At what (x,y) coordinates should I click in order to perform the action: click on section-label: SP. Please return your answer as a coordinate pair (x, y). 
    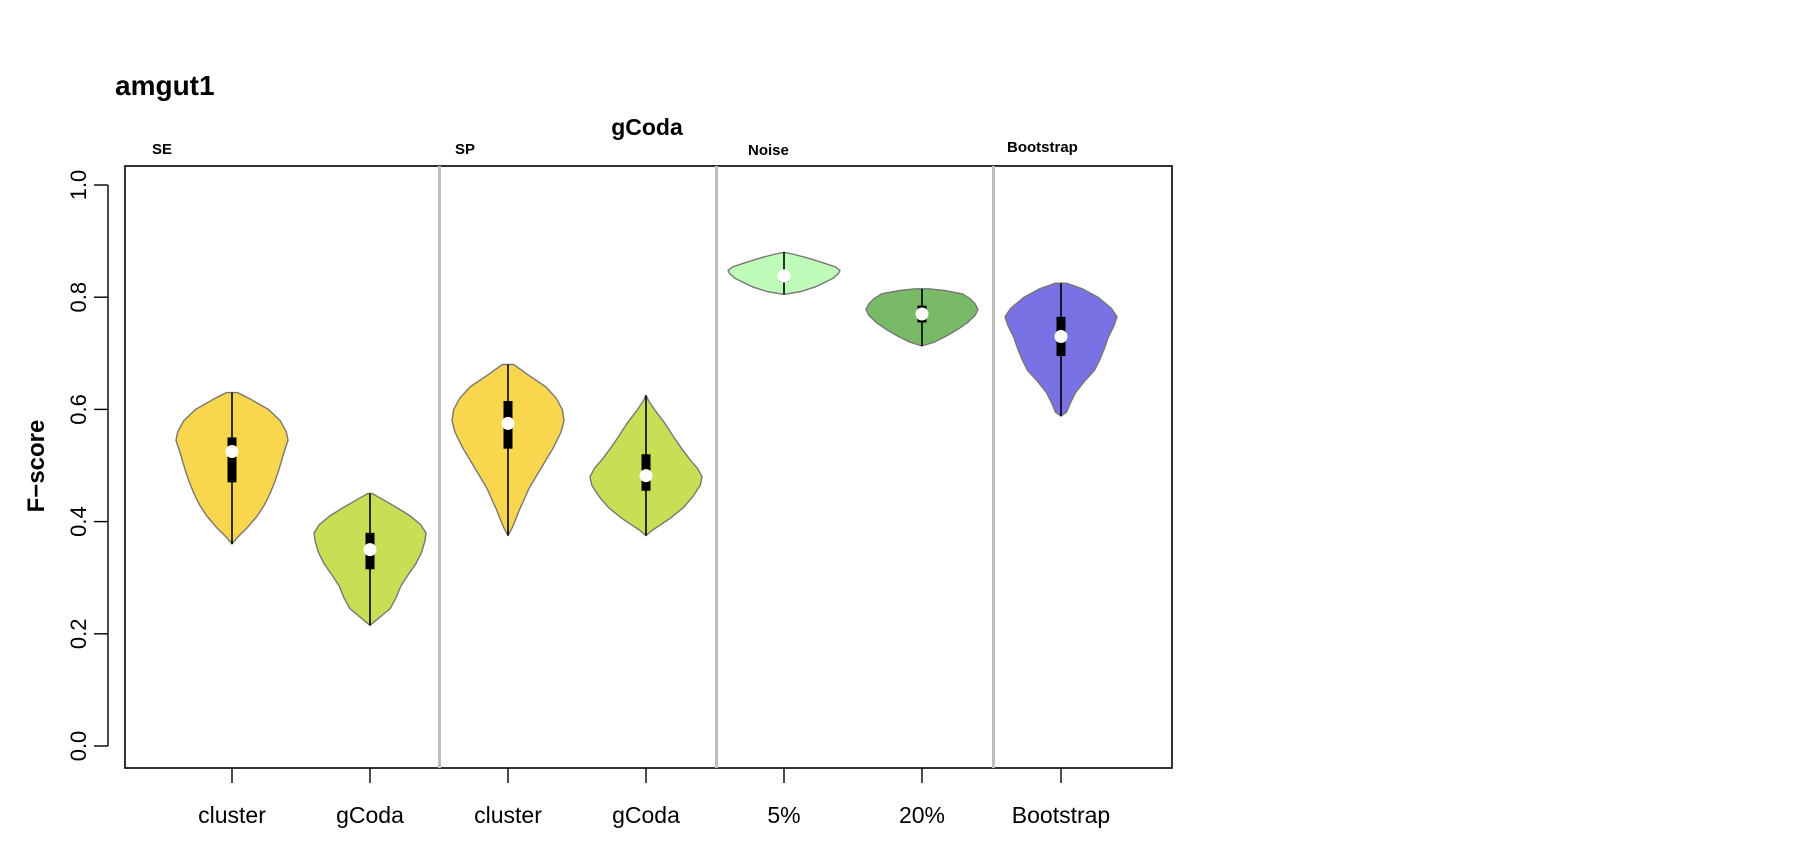
    Looking at the image, I should click on (465, 149).